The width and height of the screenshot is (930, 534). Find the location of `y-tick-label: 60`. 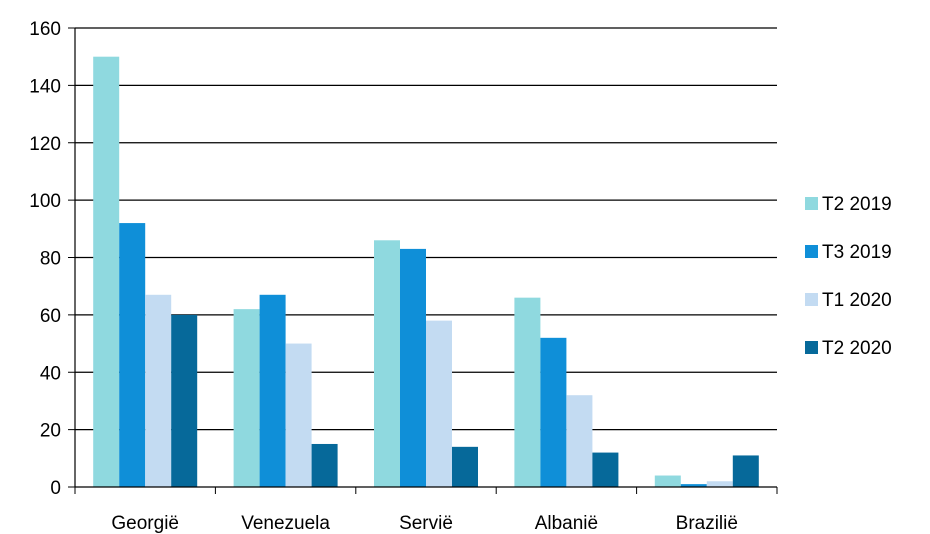

y-tick-label: 60 is located at coordinates (50, 316).